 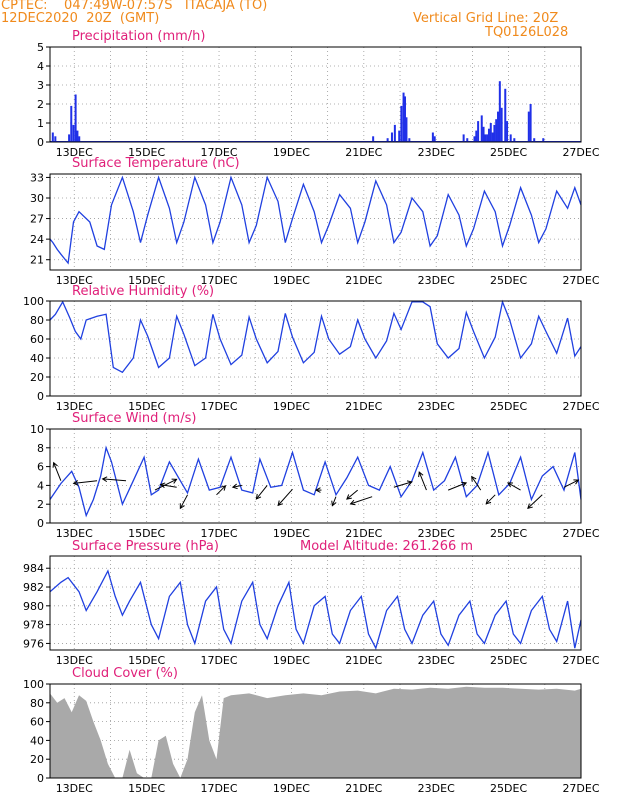 I want to click on y-tick-label: 27, so click(x=37, y=219).